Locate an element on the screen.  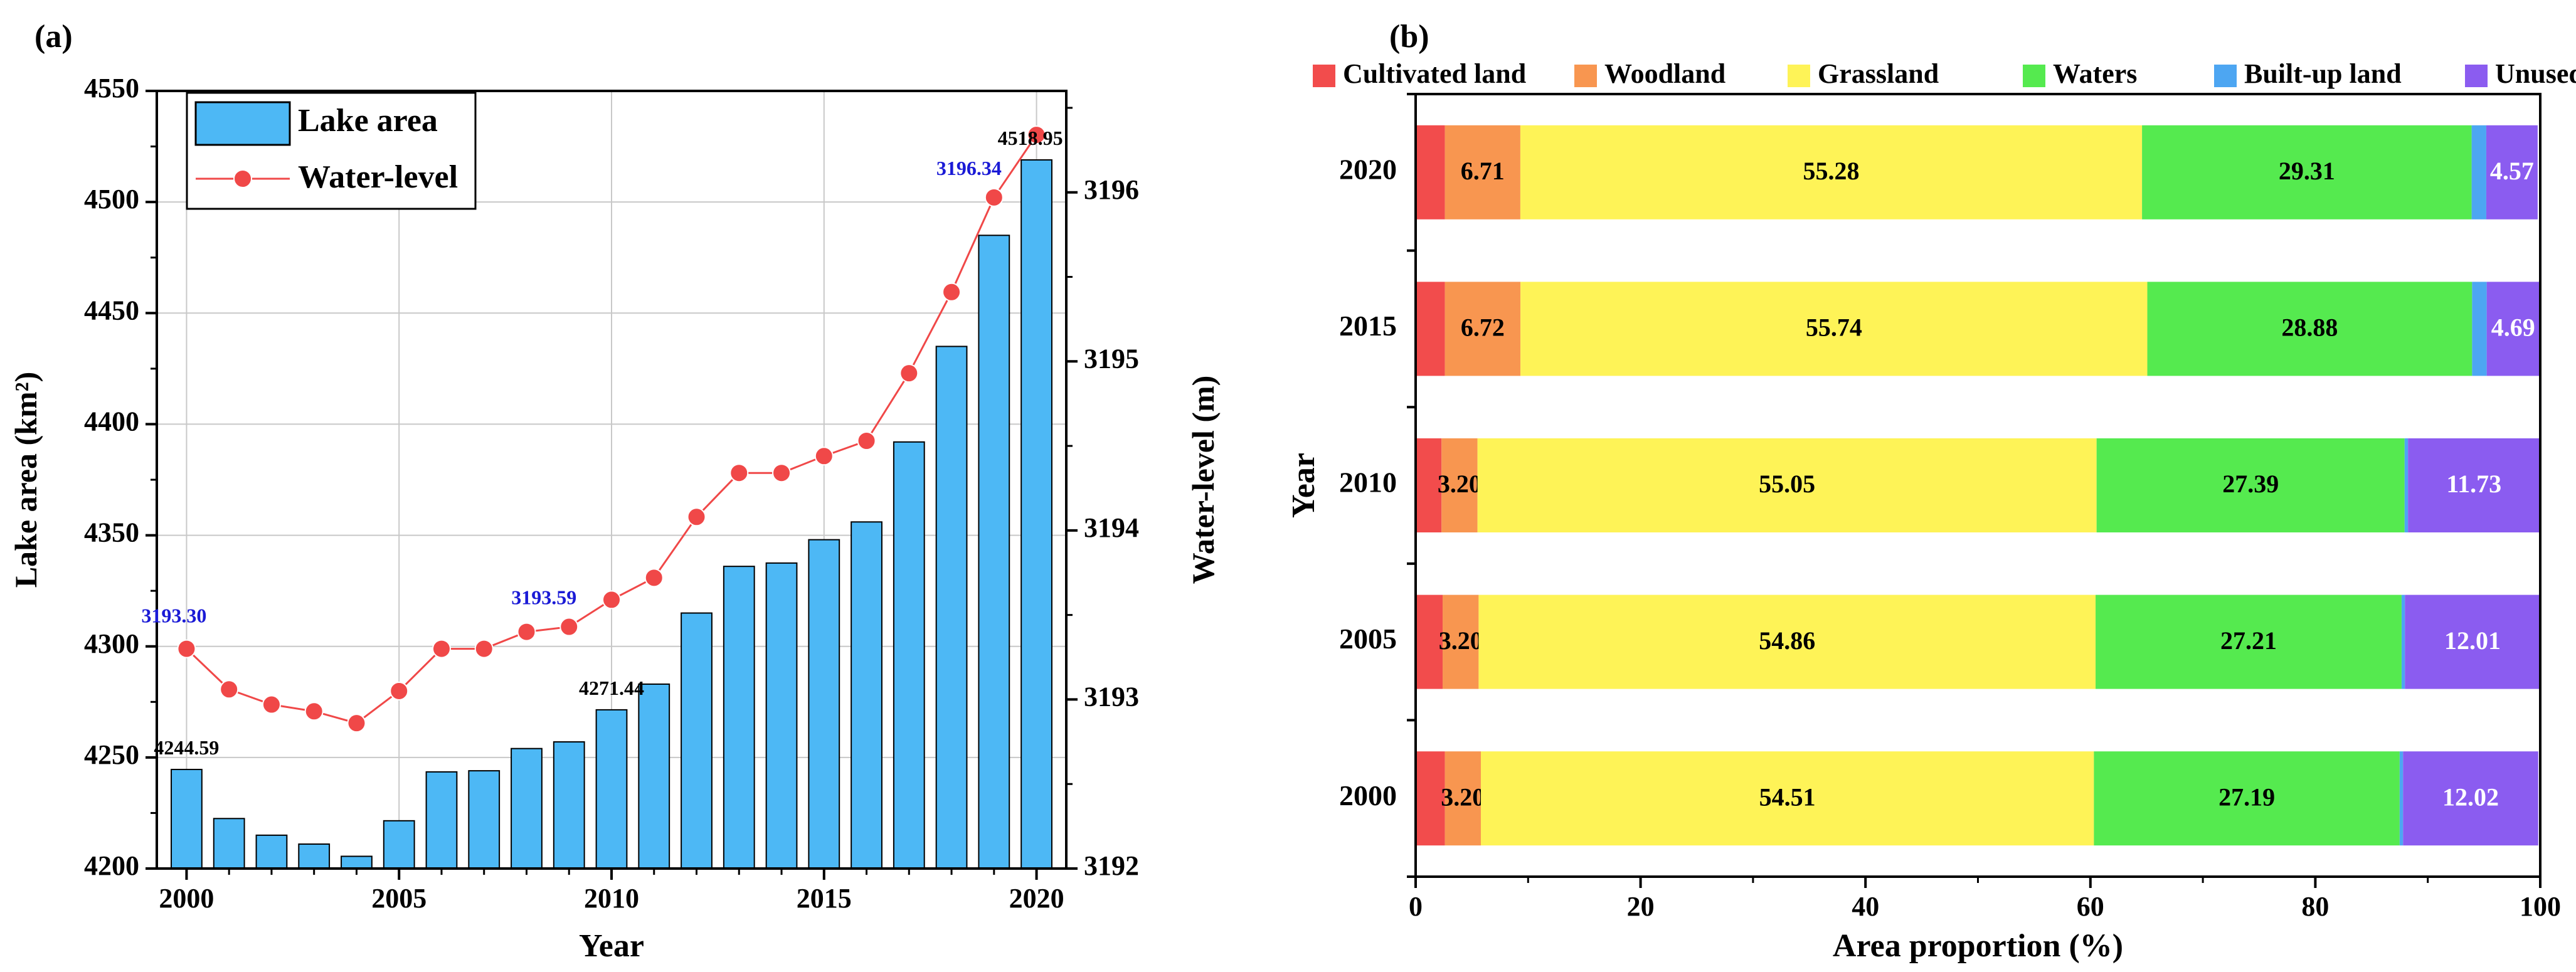
x-tick-label: 2020 is located at coordinates (1036, 898).